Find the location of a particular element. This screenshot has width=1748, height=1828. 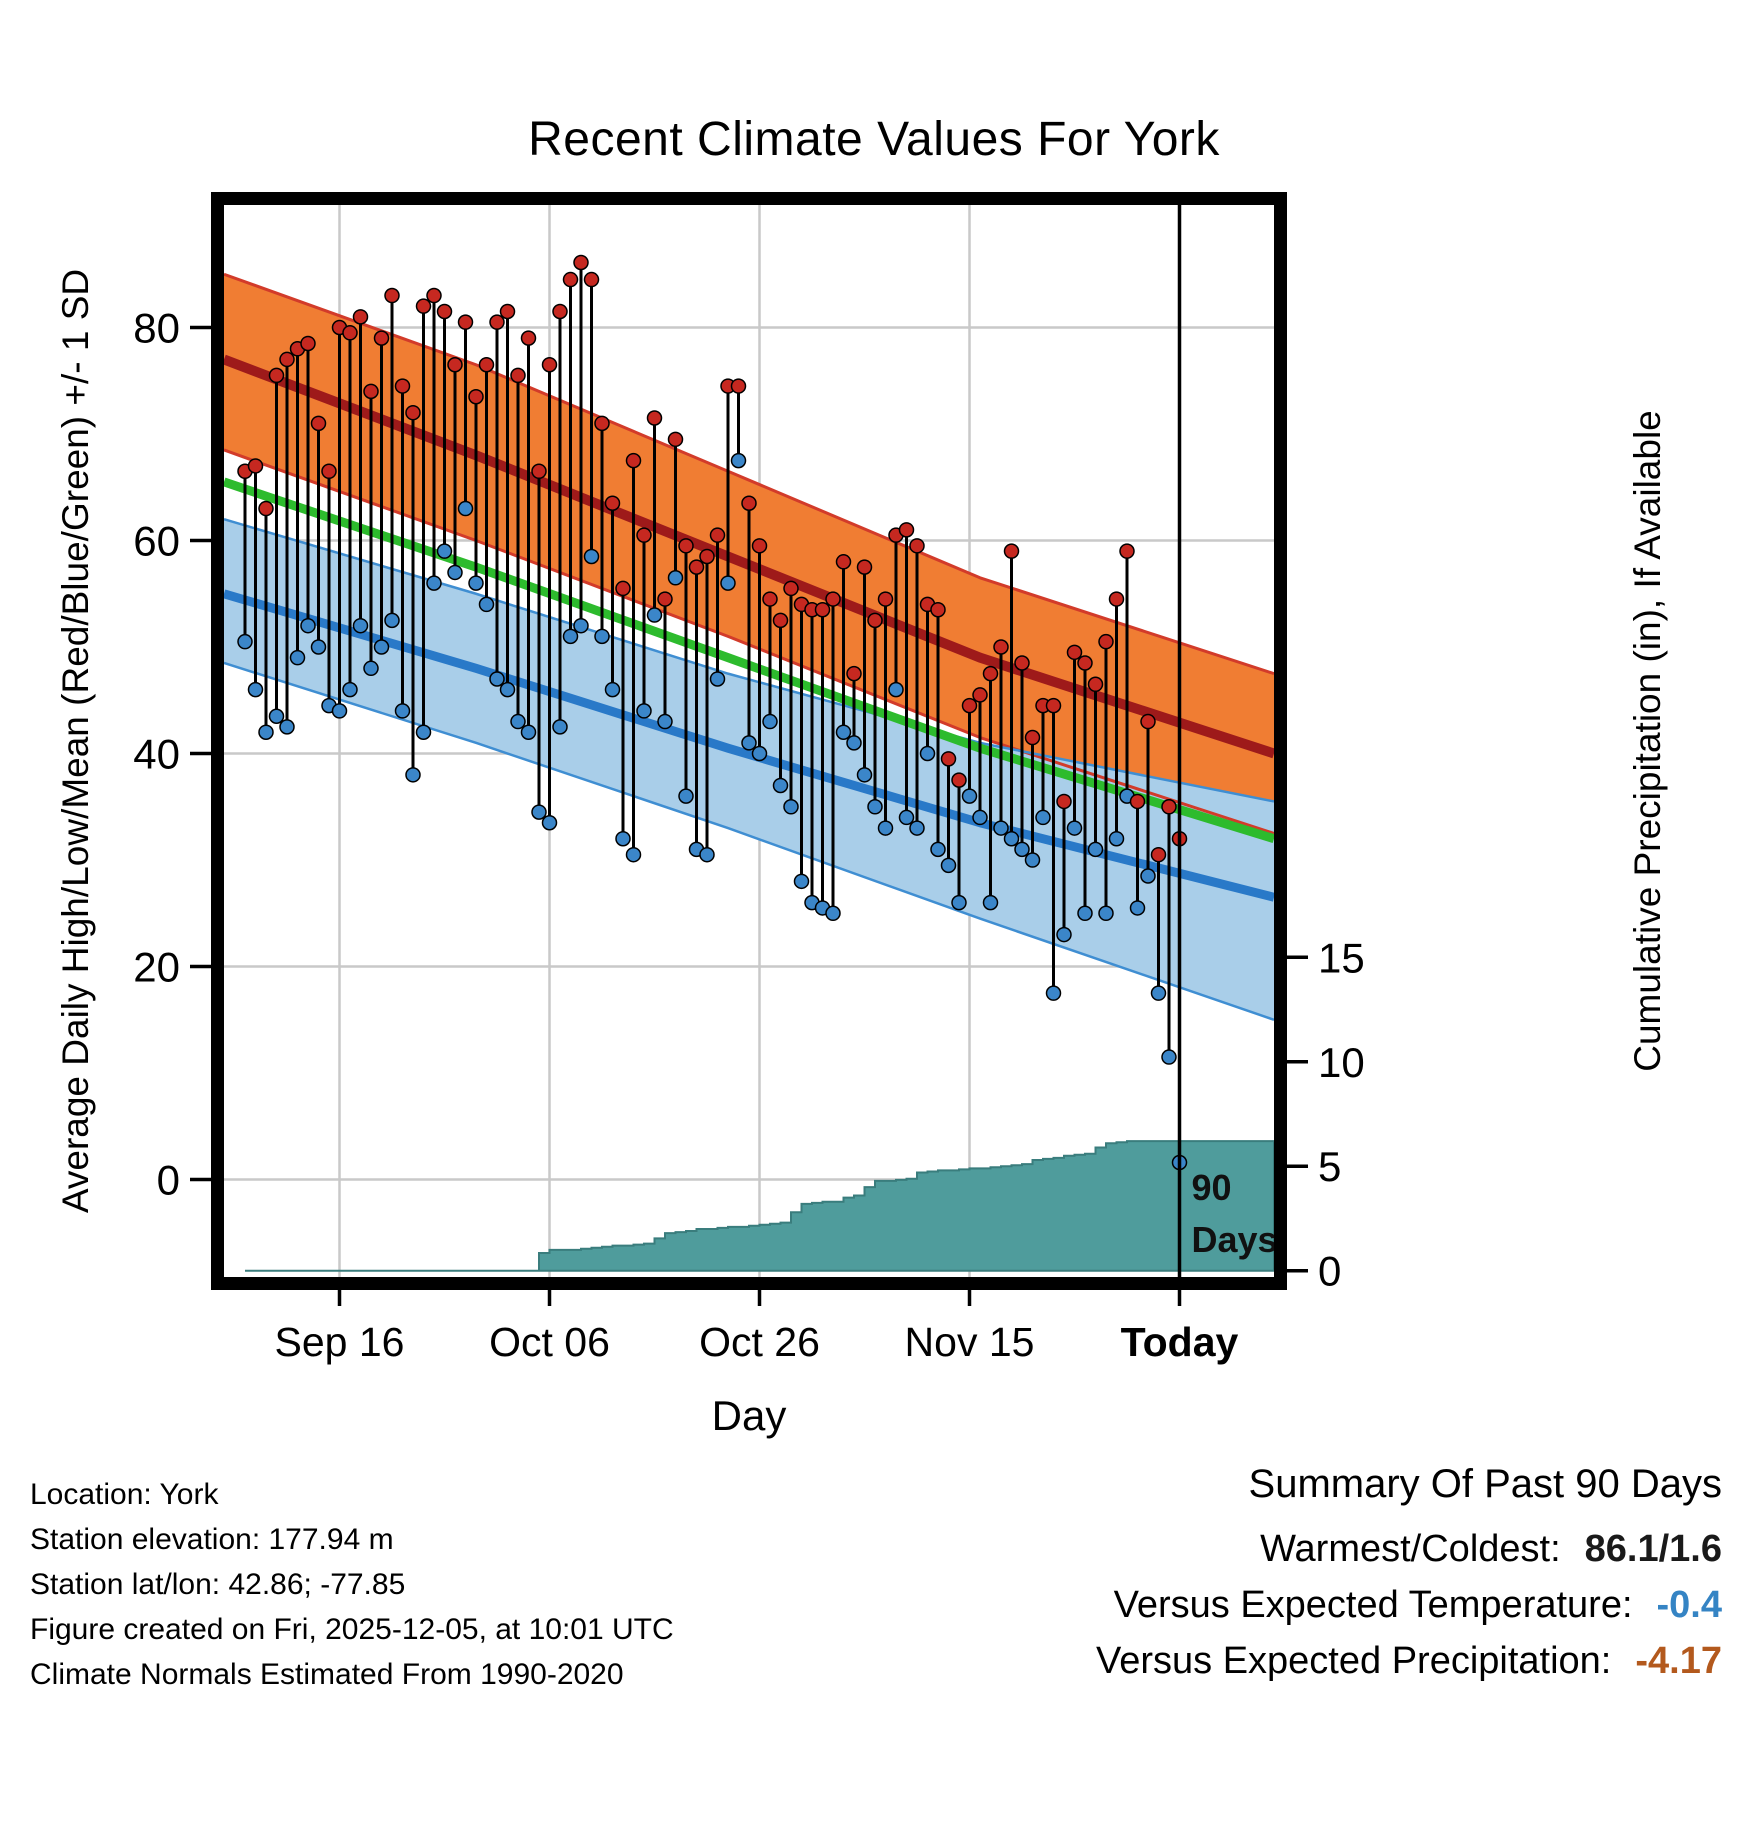

summary-row-warmest-coldest: Warmest/Coldest: 86.1/1.6 is located at coordinates (1409, 1549).